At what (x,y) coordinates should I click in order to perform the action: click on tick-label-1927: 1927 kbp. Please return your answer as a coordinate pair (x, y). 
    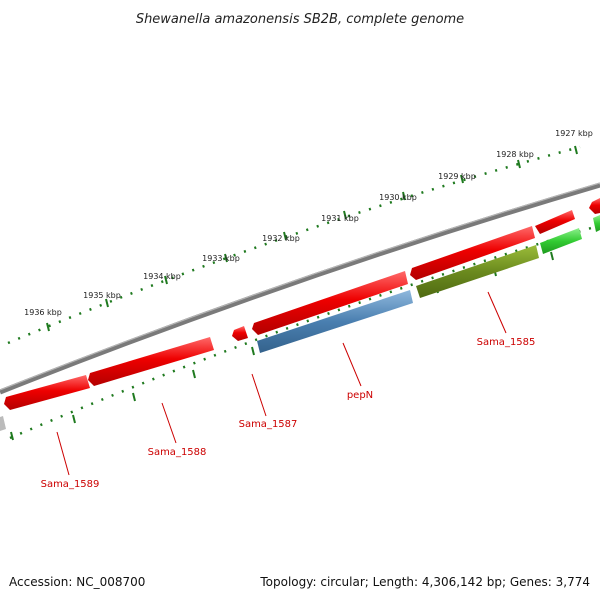
    Looking at the image, I should click on (574, 133).